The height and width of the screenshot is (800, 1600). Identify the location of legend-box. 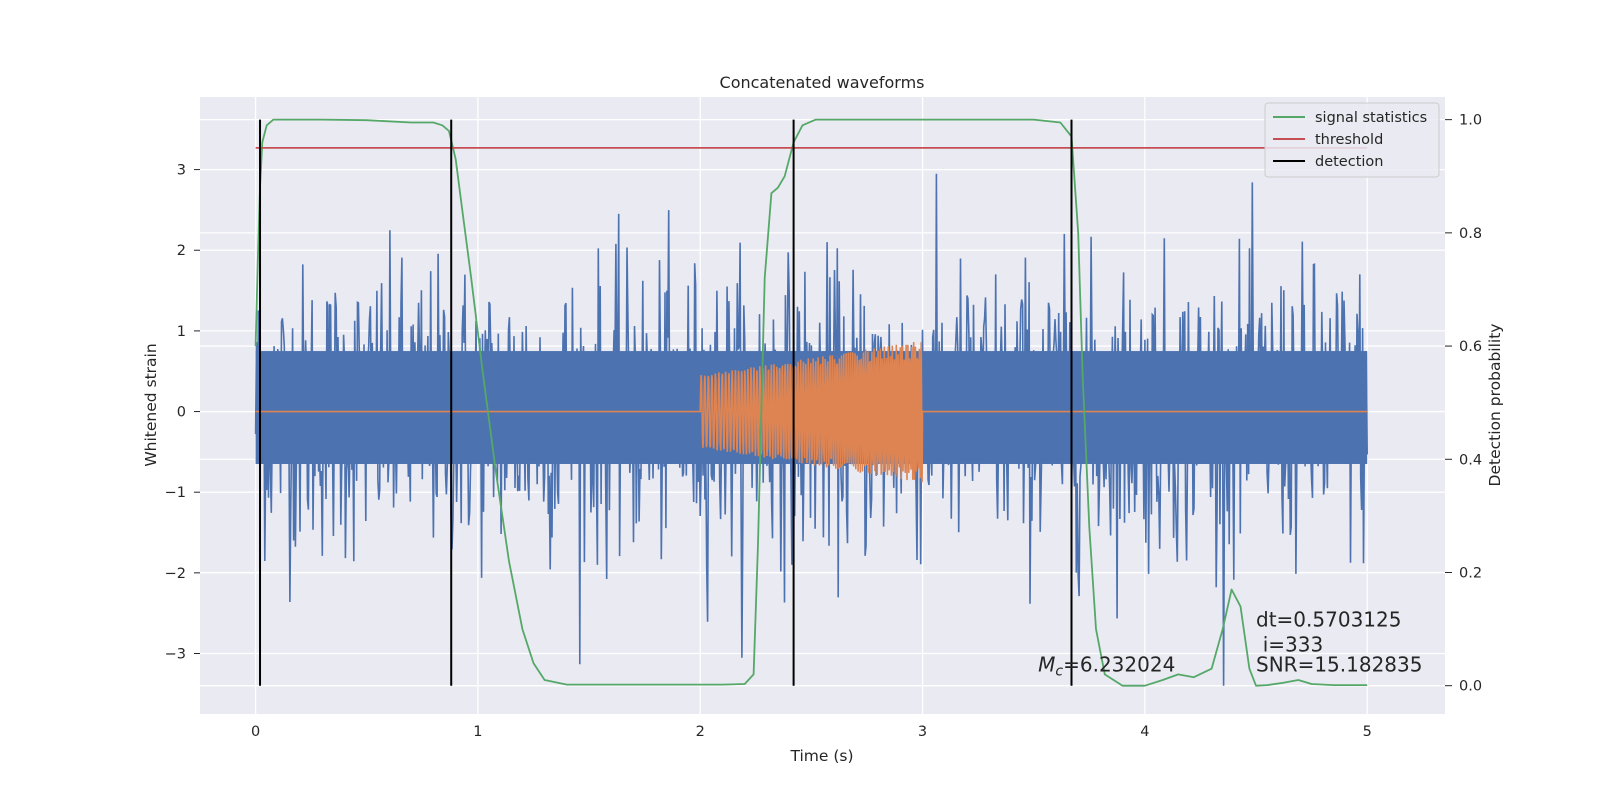
(1352, 140).